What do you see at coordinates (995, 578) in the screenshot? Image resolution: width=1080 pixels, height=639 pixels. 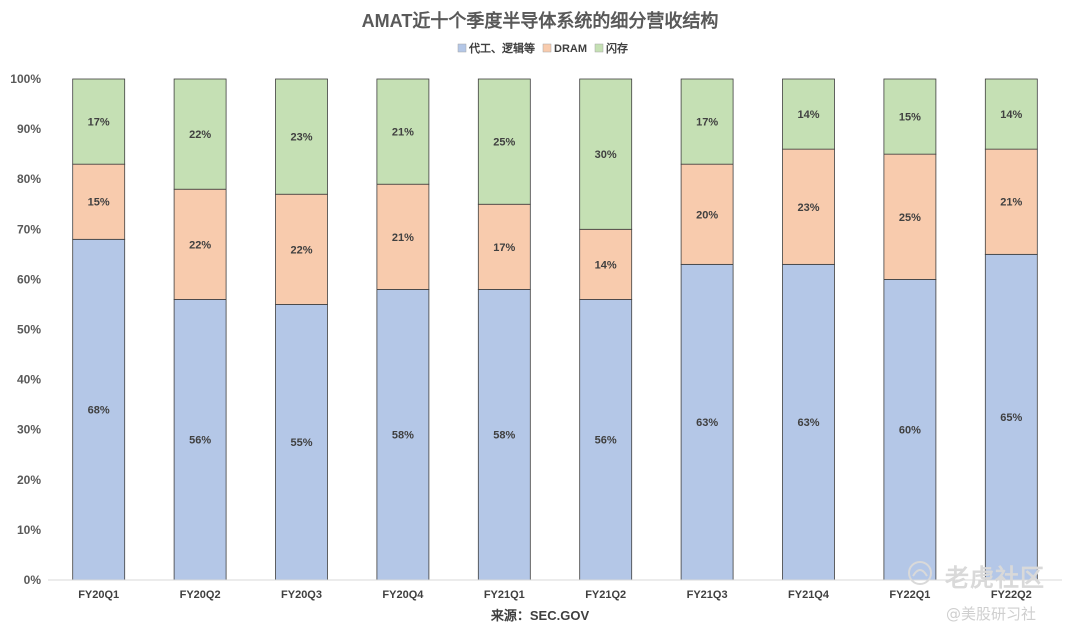 I see `watermark-brand: 老虎社区` at bounding box center [995, 578].